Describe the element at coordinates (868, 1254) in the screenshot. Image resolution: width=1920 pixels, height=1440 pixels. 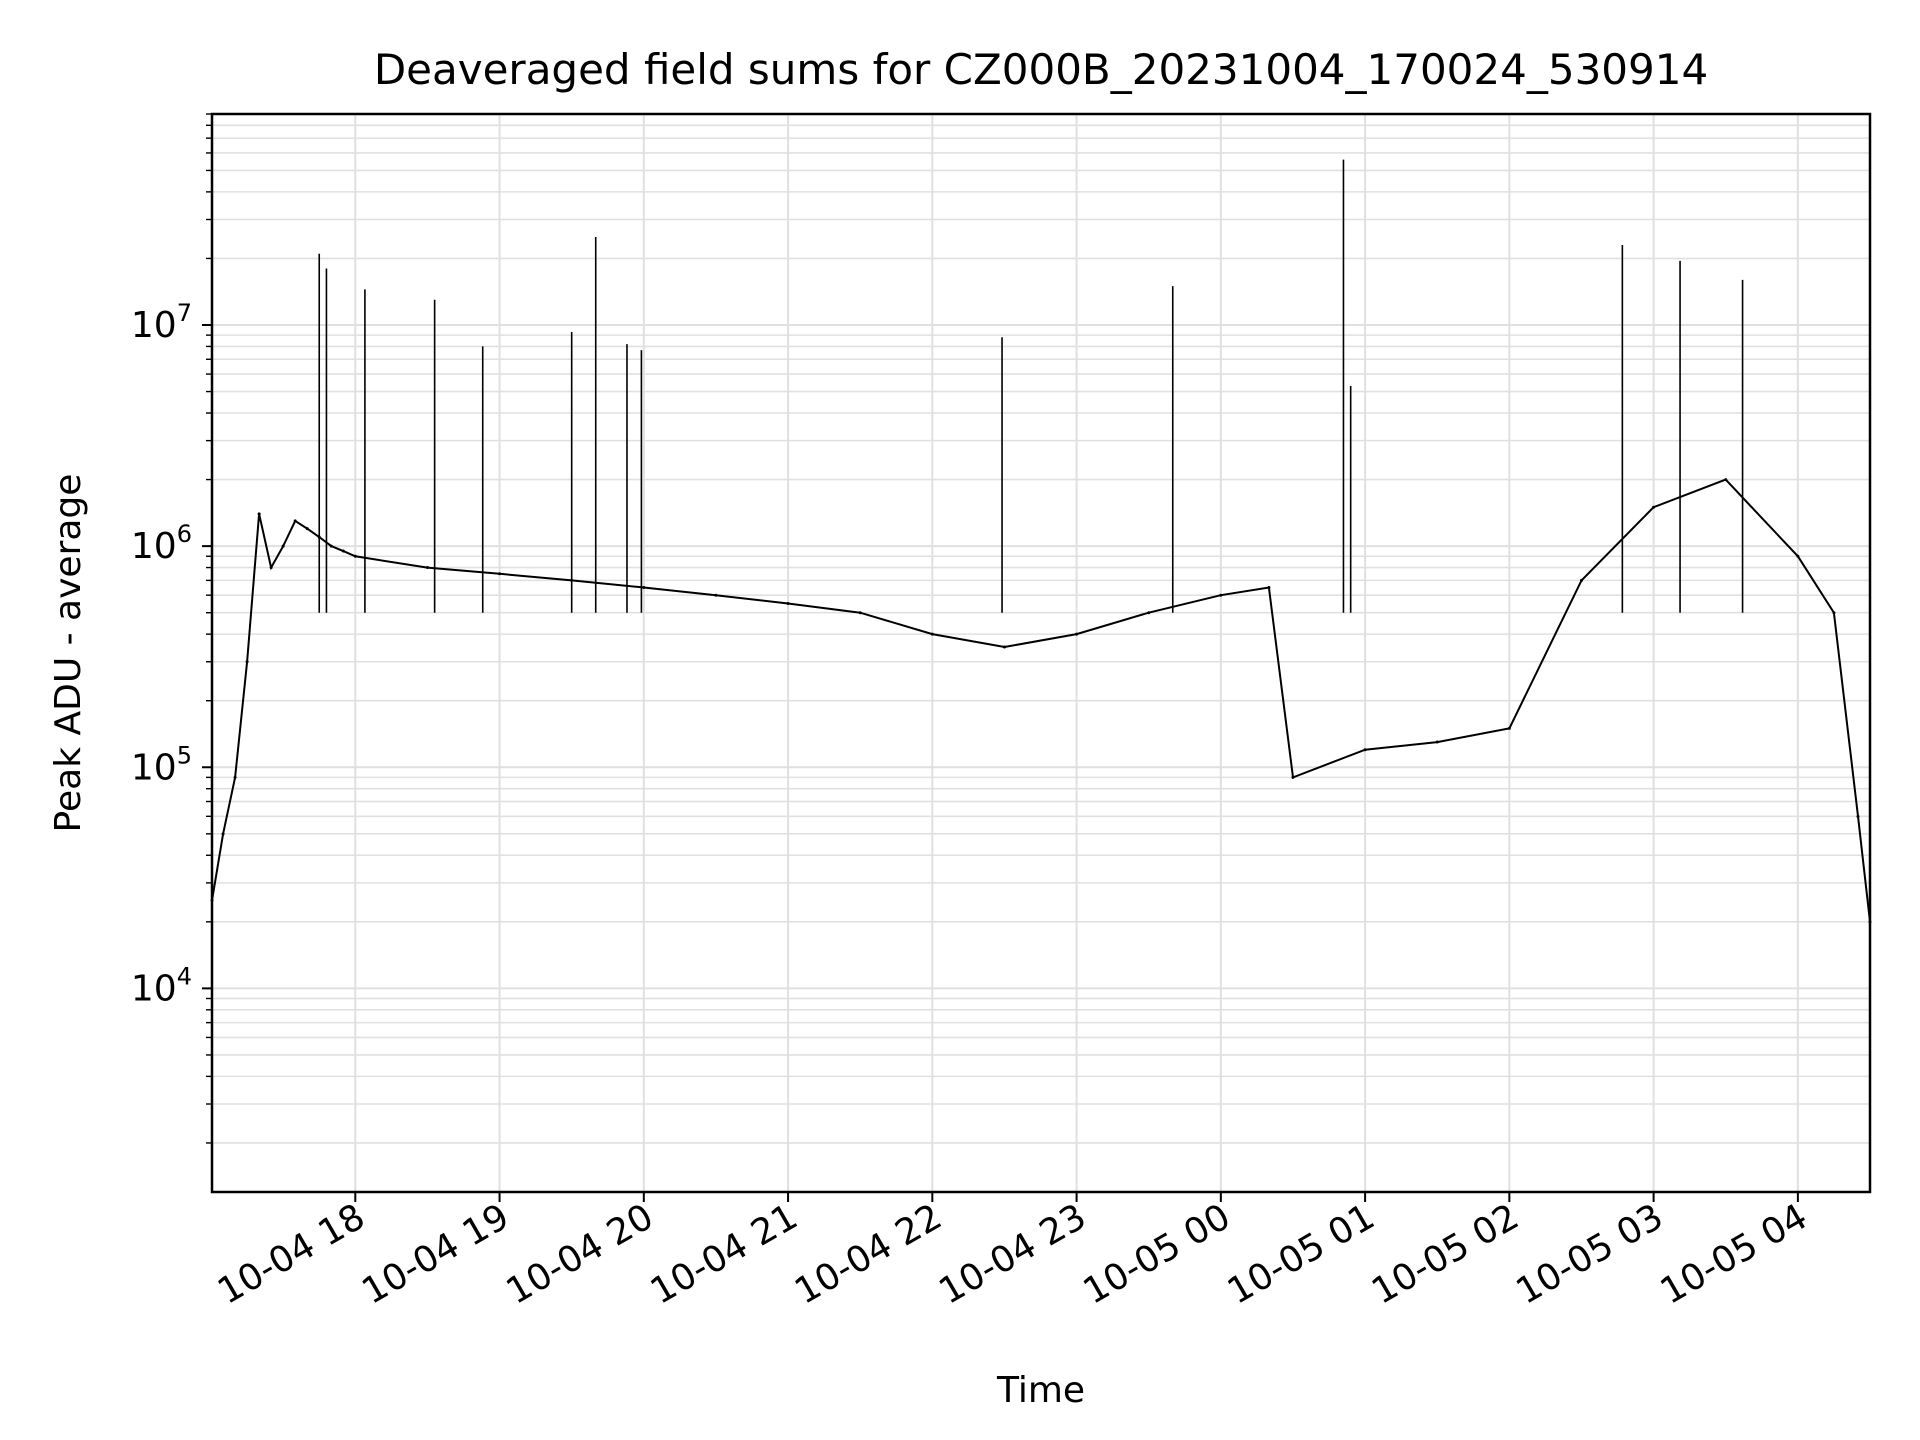
I see `x-tick-label: 10-04 22` at that location.